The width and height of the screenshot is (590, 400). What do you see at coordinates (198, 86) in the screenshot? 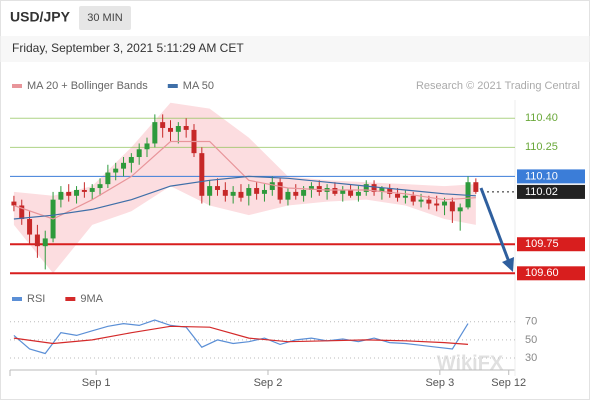
I see `legend-label: MA 50` at bounding box center [198, 86].